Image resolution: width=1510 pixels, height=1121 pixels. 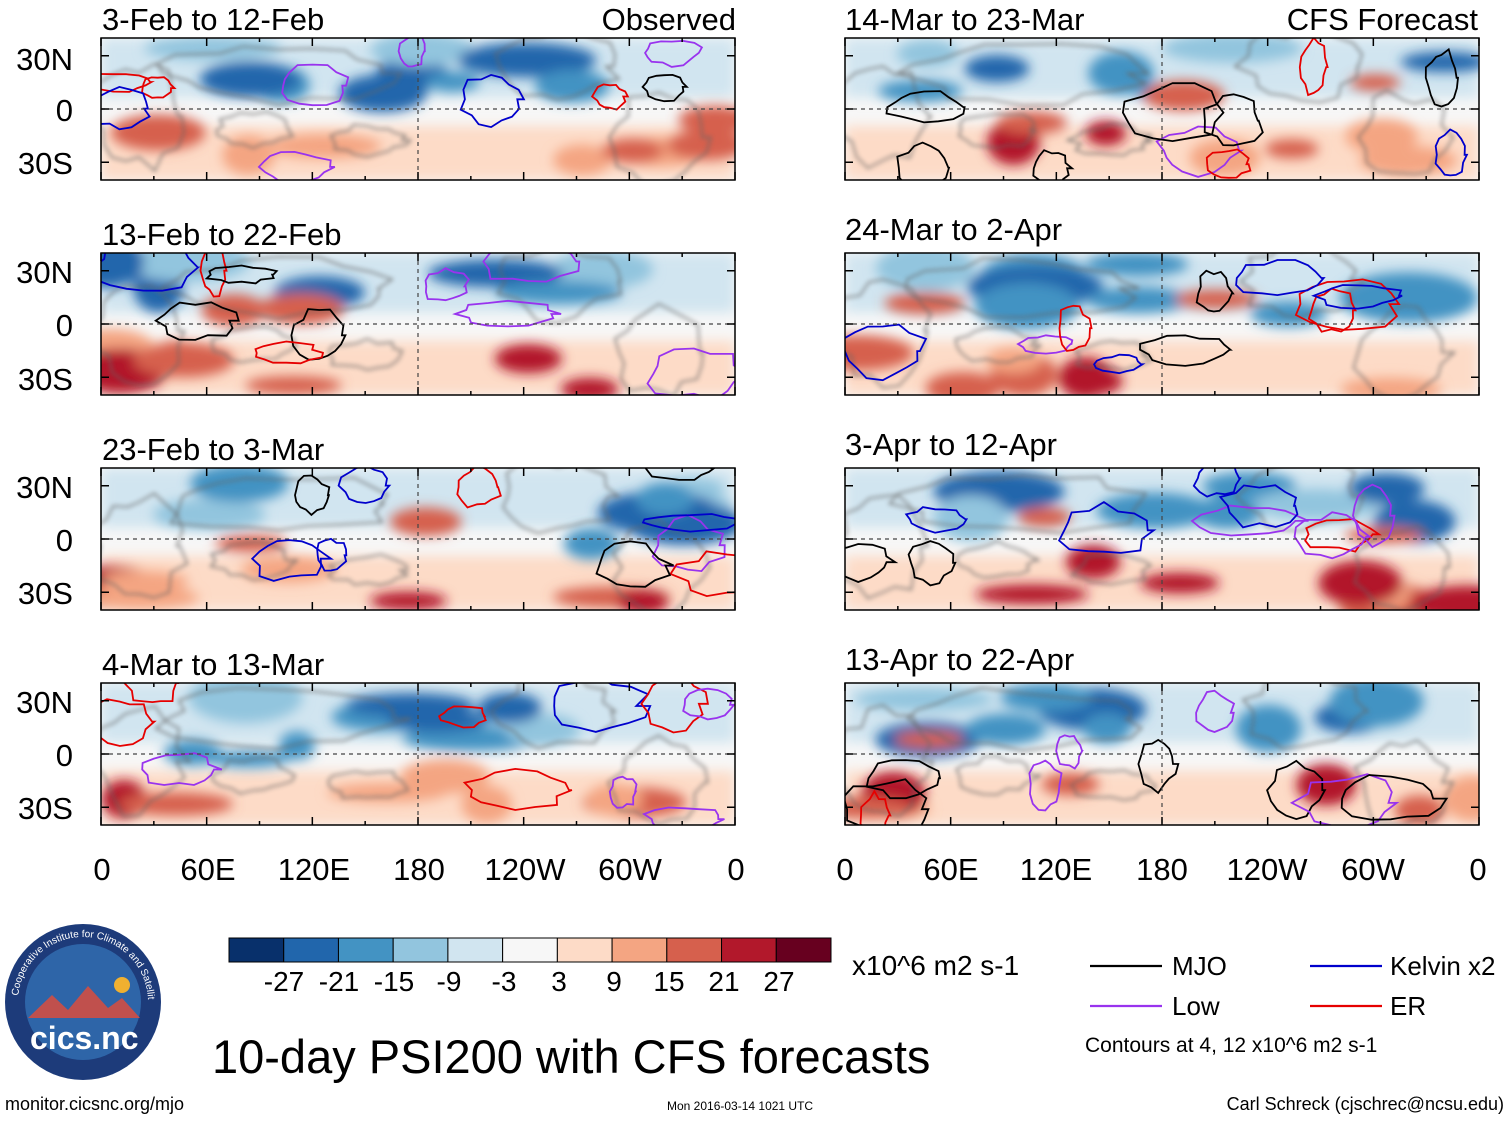 What do you see at coordinates (102, 869) in the screenshot?
I see `lon-label-left-0: 0` at bounding box center [102, 869].